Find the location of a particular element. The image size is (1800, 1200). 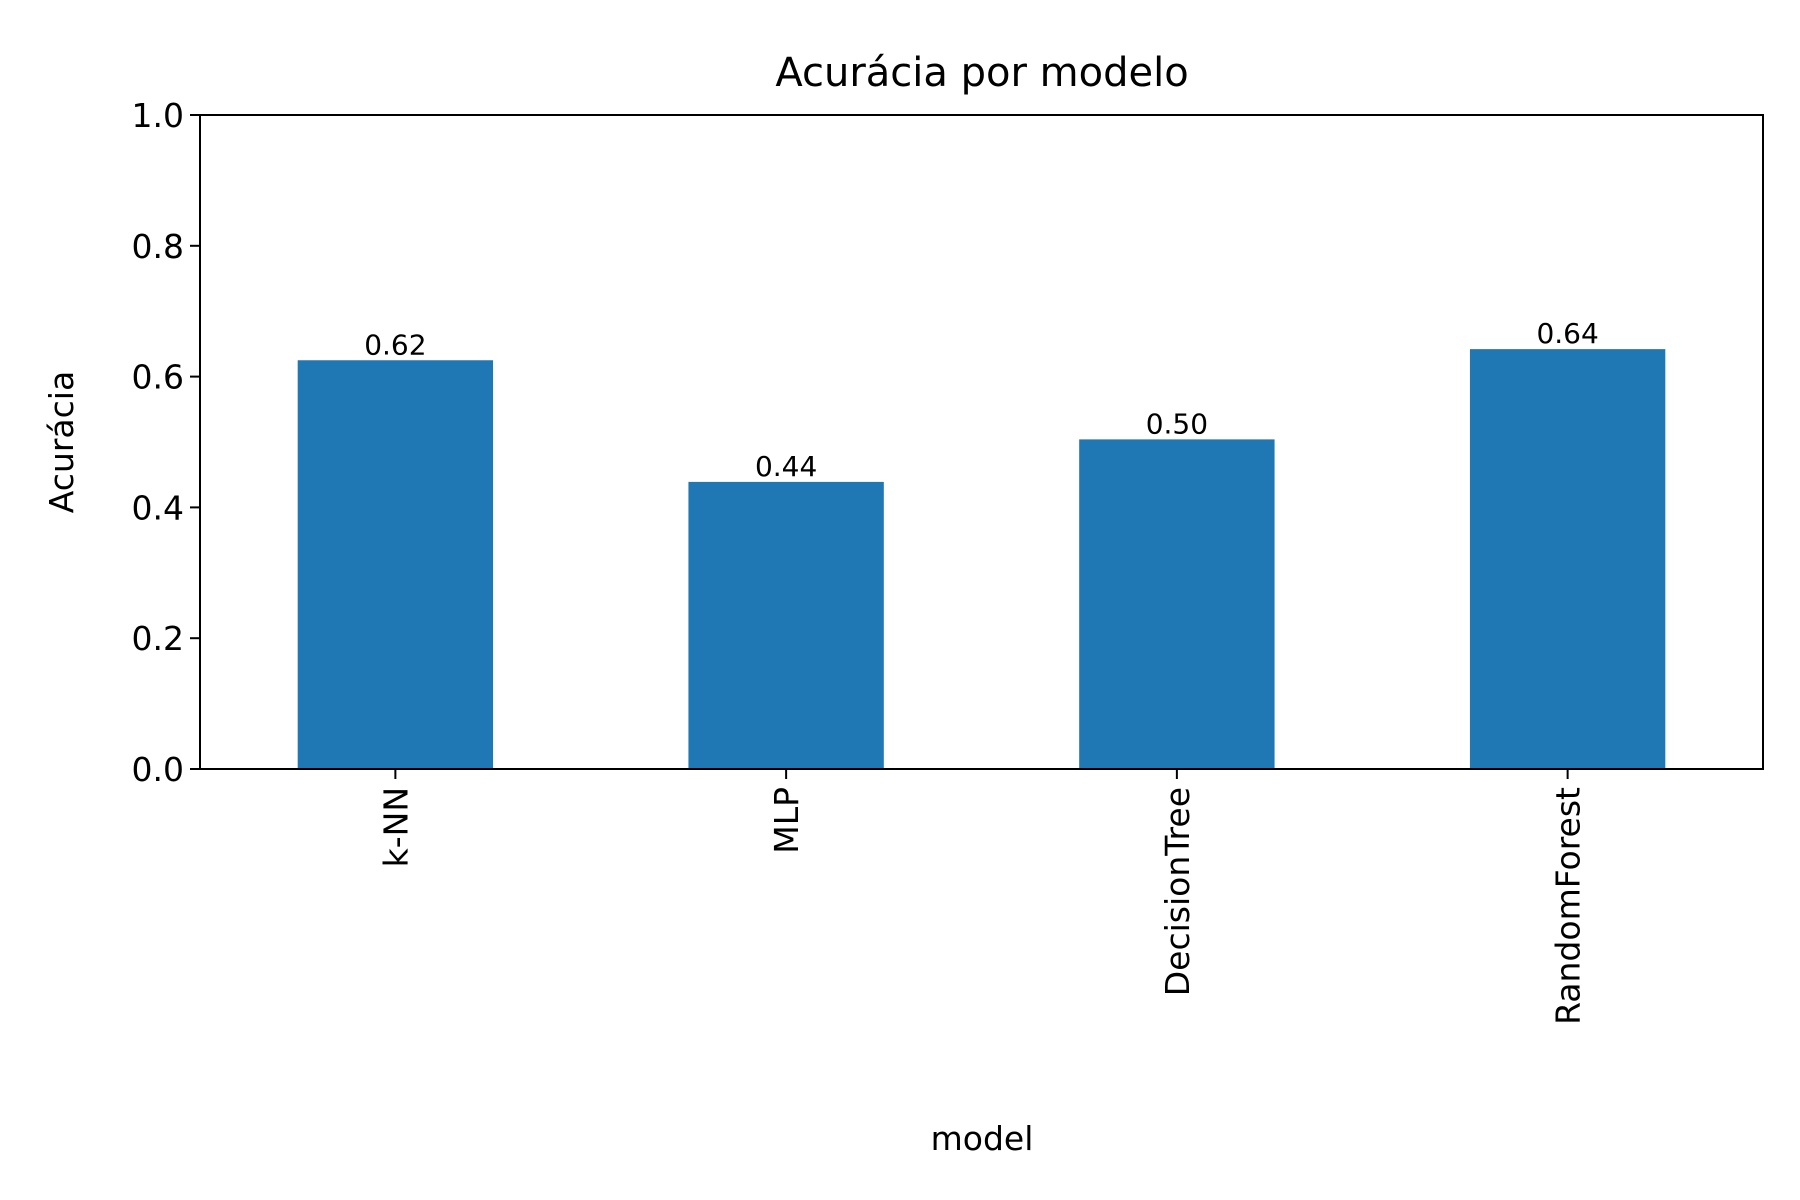

y-tick-label: 0.8 is located at coordinates (158, 246).